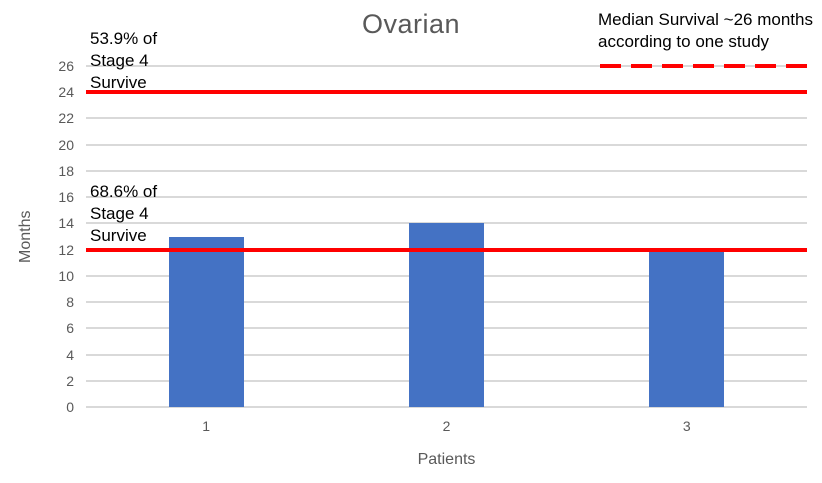  I want to click on annotation-53-9-percent-survive: 53.9% of Stage 4 Survive, so click(124, 60).